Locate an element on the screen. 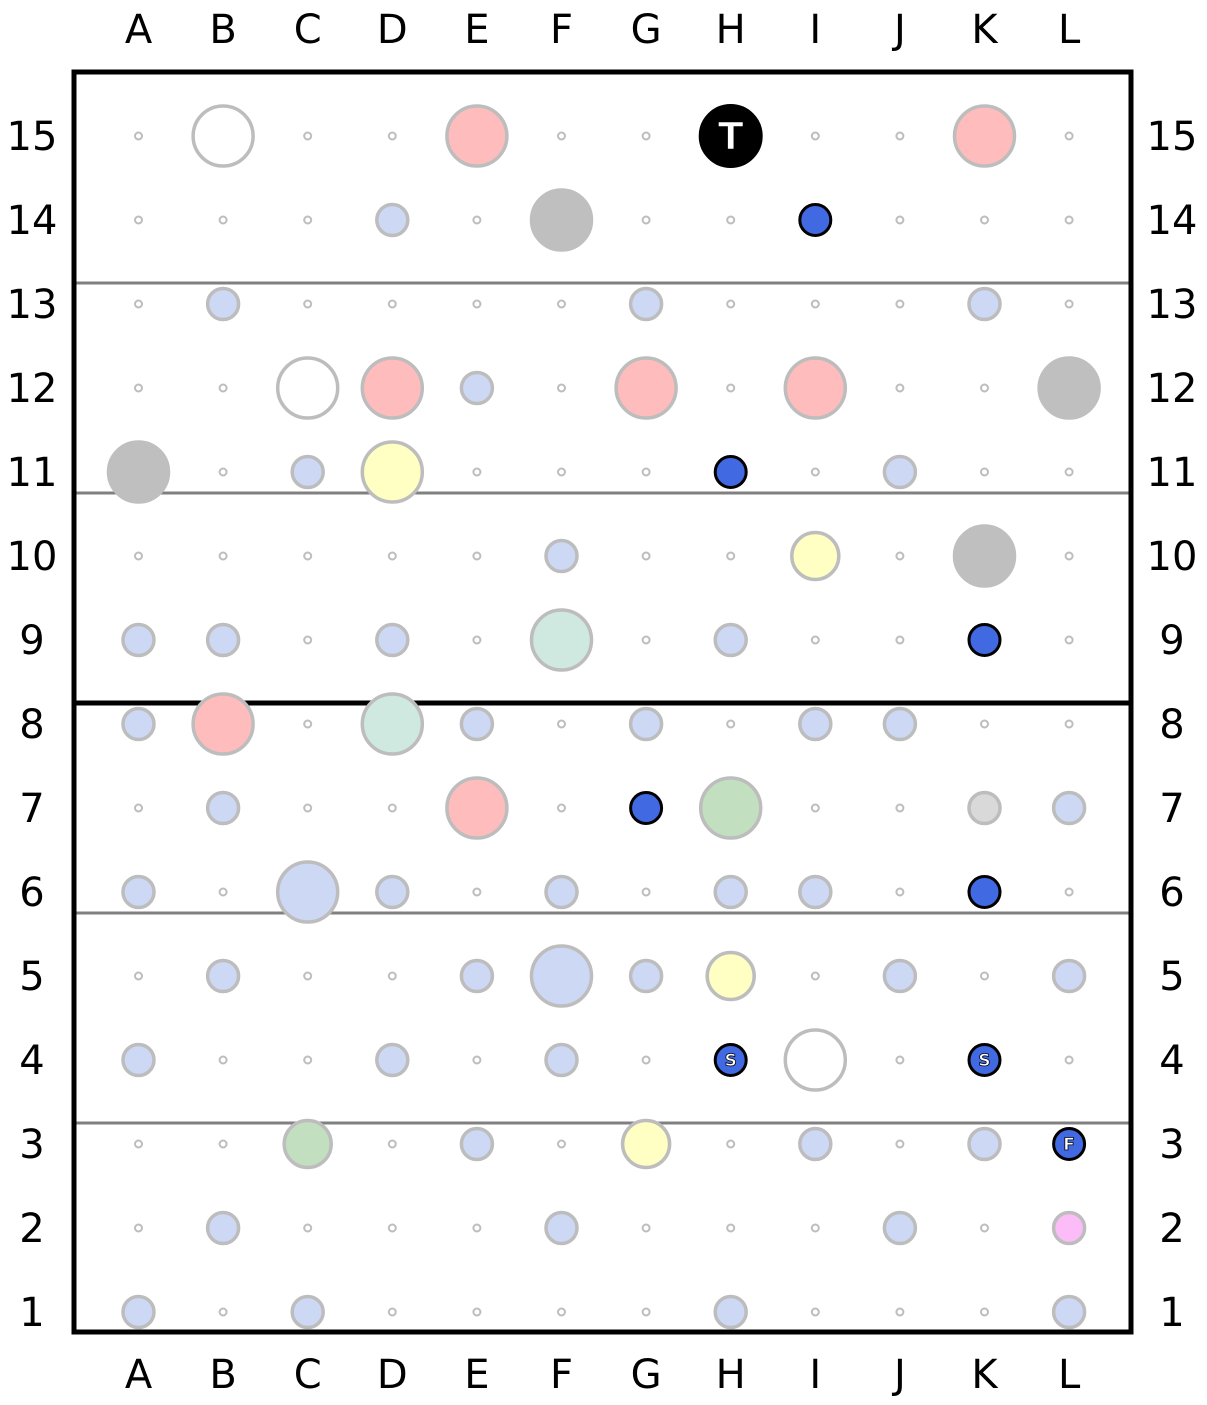 The width and height of the screenshot is (1207, 1405). piece-mint is located at coordinates (392, 724).